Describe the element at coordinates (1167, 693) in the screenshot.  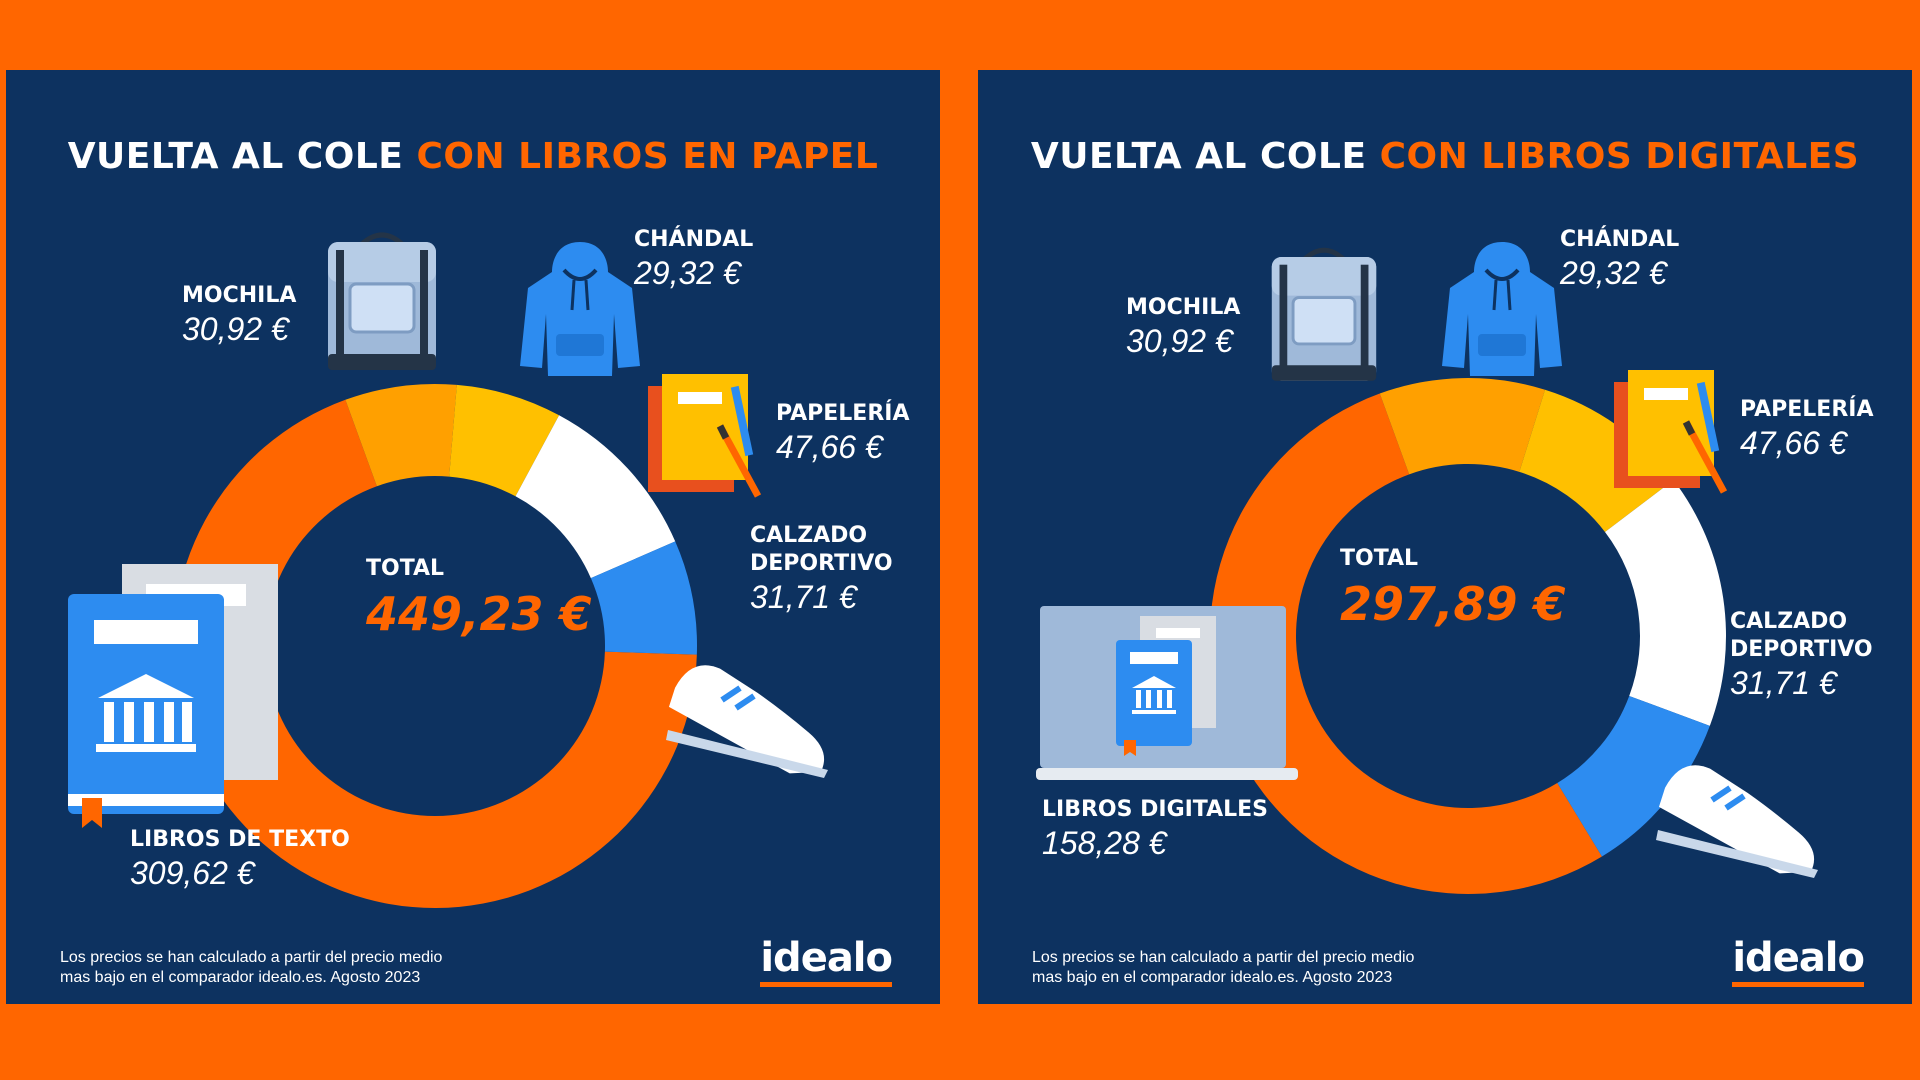
I see `laptop-ebook-icon` at that location.